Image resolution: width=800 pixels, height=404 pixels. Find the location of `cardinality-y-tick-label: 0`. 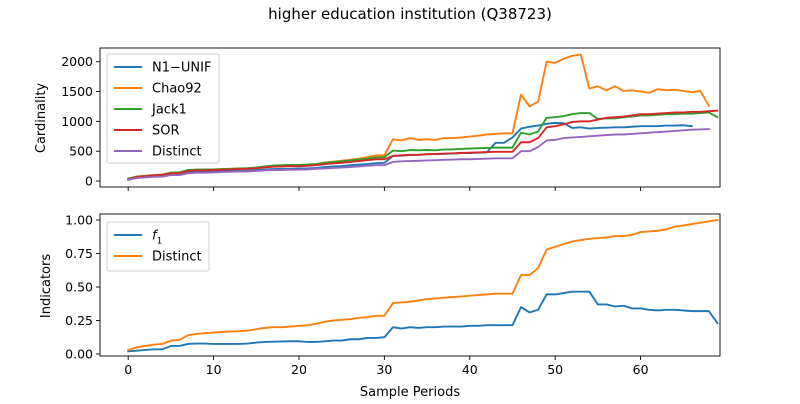

cardinality-y-tick-label: 0 is located at coordinates (89, 181).